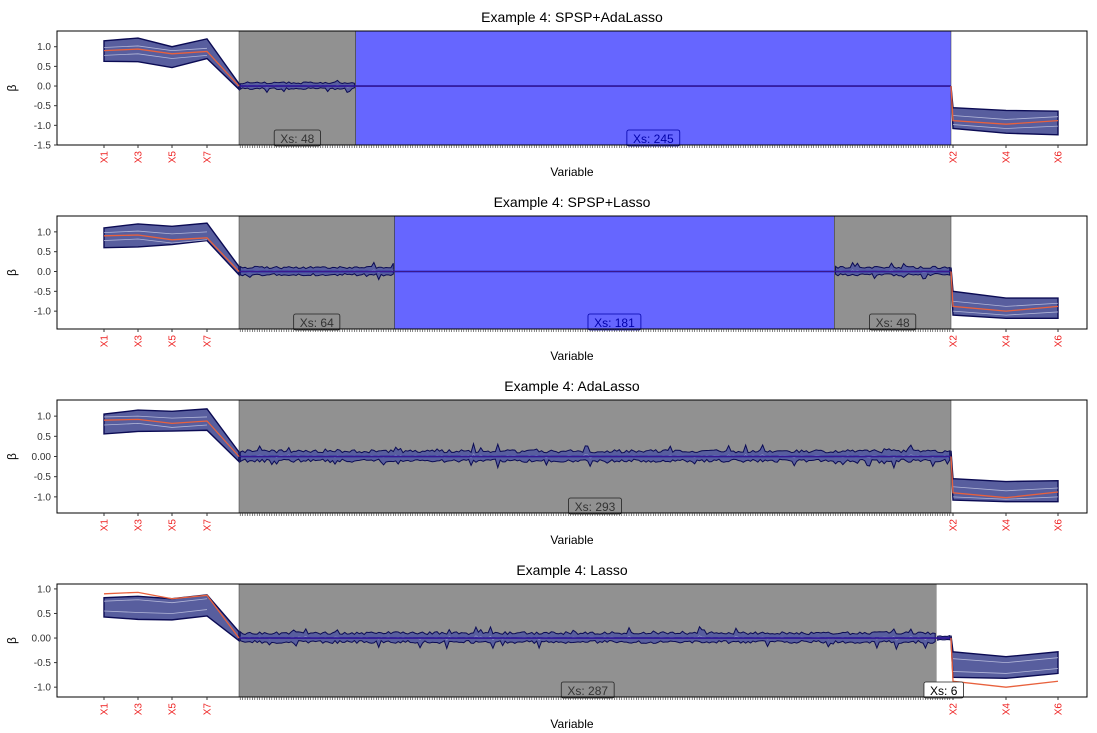 This screenshot has height=733, width=1097. I want to click on y-axis: 1.0 0.5 0.0 -0.5 -1.0, so click(45, 272).